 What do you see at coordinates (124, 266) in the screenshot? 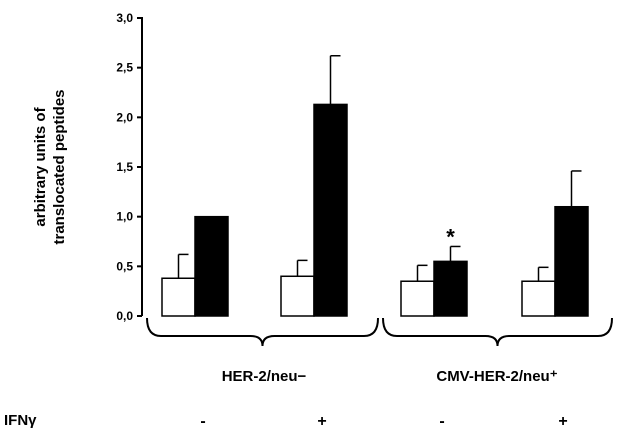
I see `y-tick-label: 0,5` at bounding box center [124, 266].